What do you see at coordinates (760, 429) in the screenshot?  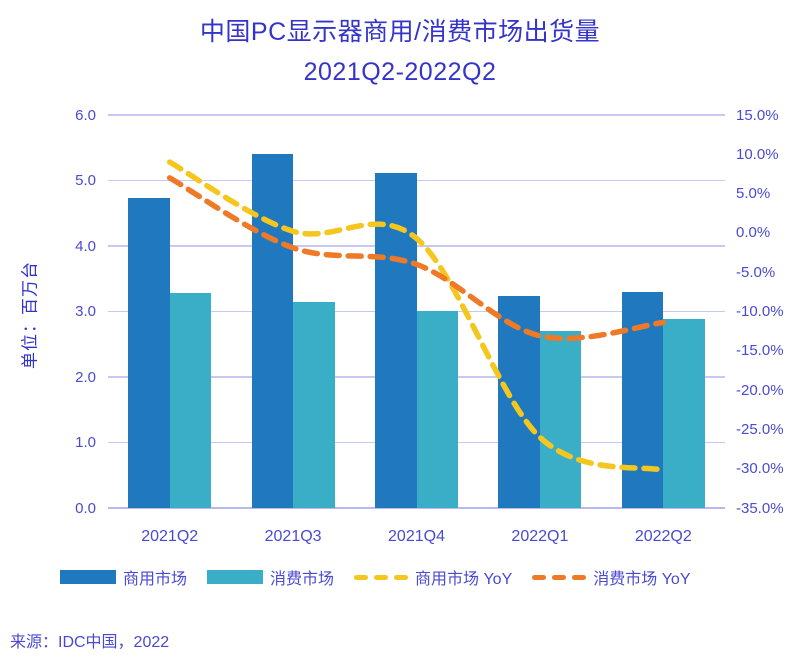 I see `right-axis-tick: -25.0%` at bounding box center [760, 429].